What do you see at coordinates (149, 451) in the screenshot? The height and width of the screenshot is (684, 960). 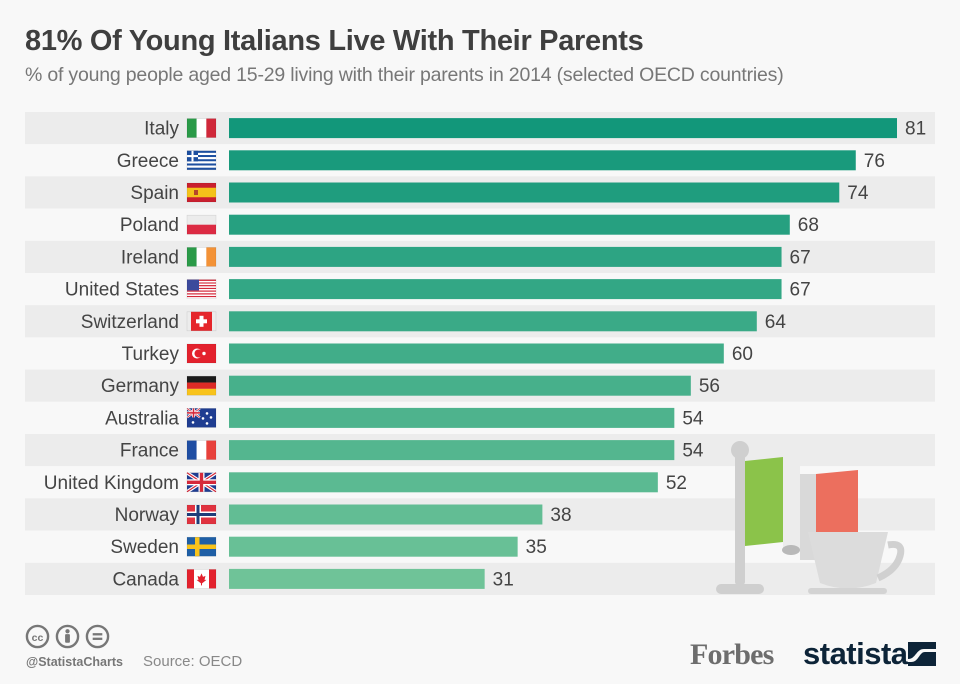 I see `category-label: France` at bounding box center [149, 451].